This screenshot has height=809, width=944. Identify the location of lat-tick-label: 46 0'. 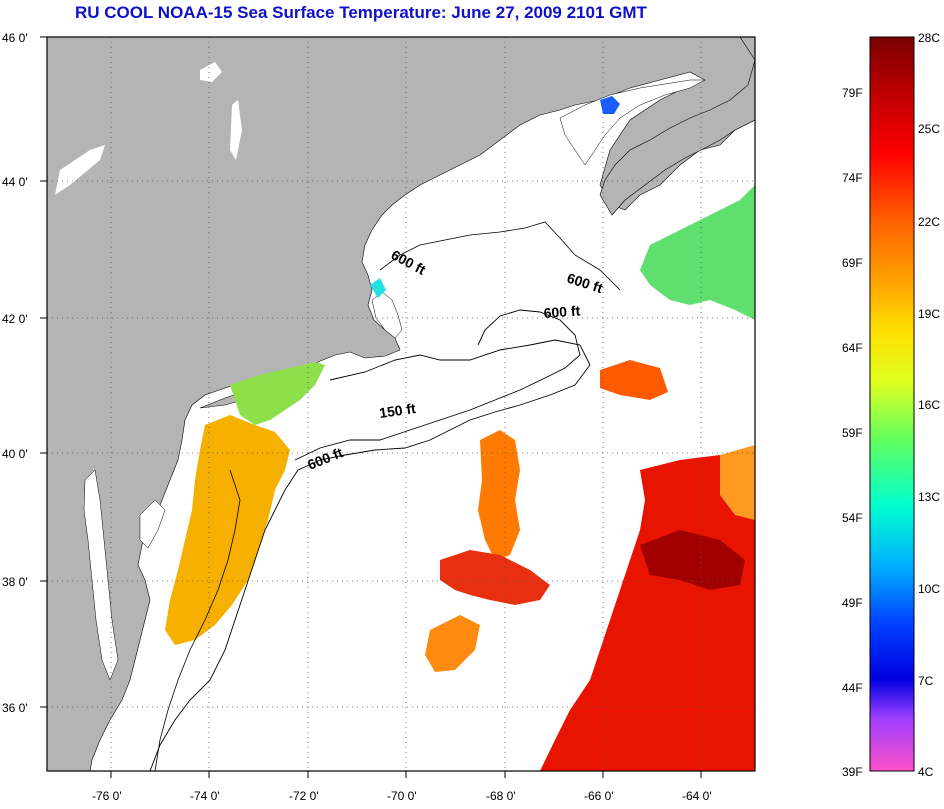
(15, 38).